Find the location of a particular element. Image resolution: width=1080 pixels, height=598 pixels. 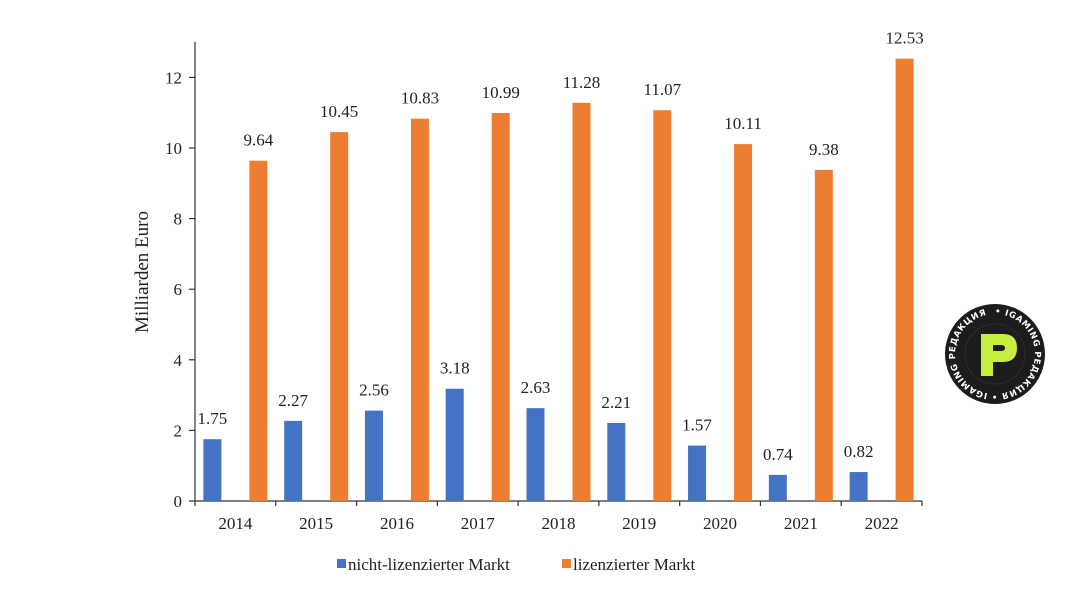

bar-lizenziert-2021 is located at coordinates (823, 335).